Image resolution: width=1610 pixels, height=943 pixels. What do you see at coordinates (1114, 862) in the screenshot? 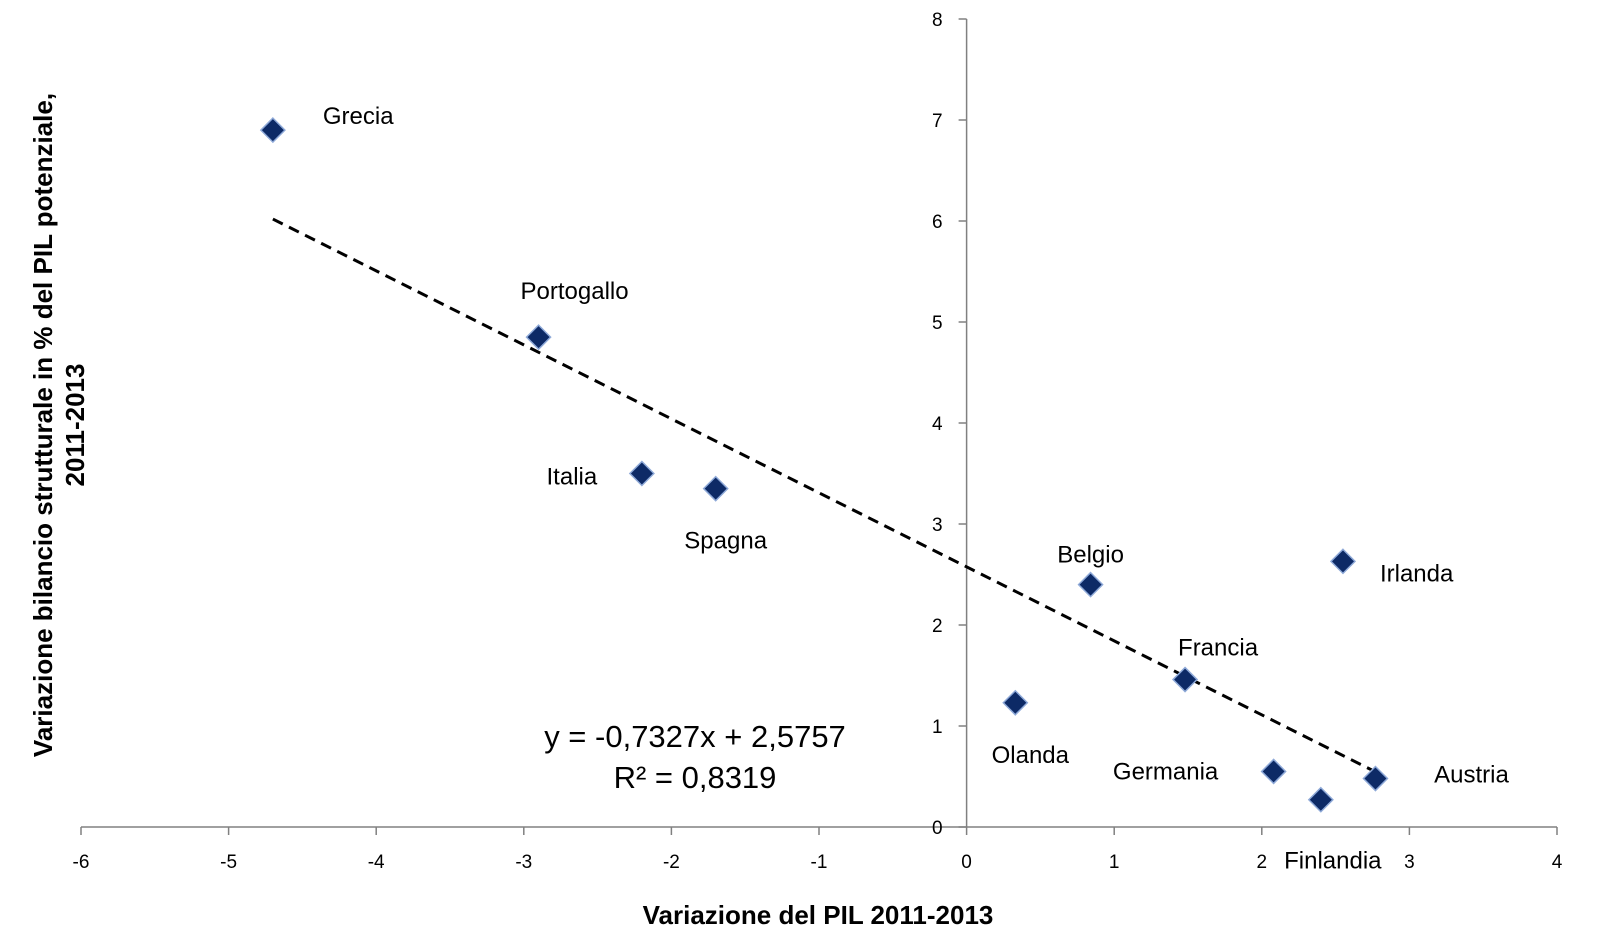
I see `x-tick-label: 1` at bounding box center [1114, 862].